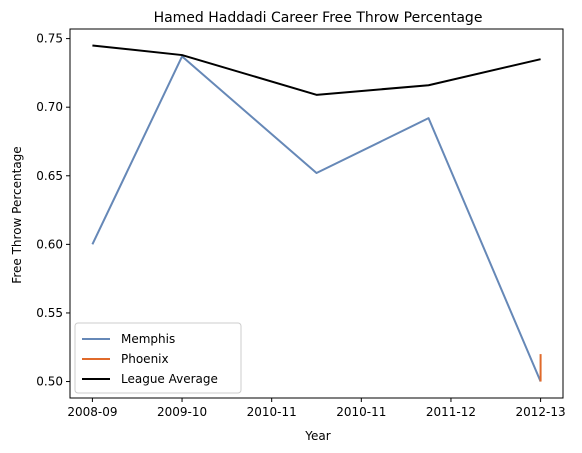  I want to click on x-tick-label: 2011-12, so click(451, 412).